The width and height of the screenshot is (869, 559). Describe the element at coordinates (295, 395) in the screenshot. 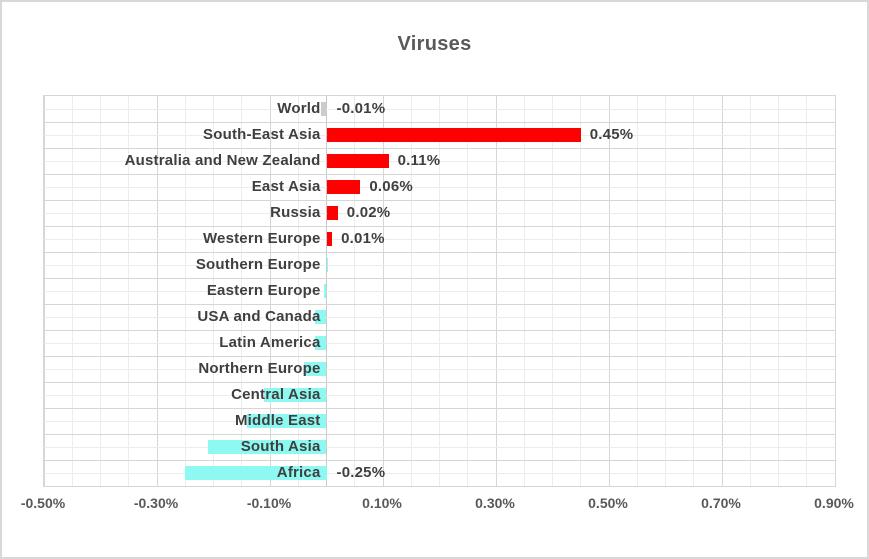

I see `bar-central-asia` at that location.